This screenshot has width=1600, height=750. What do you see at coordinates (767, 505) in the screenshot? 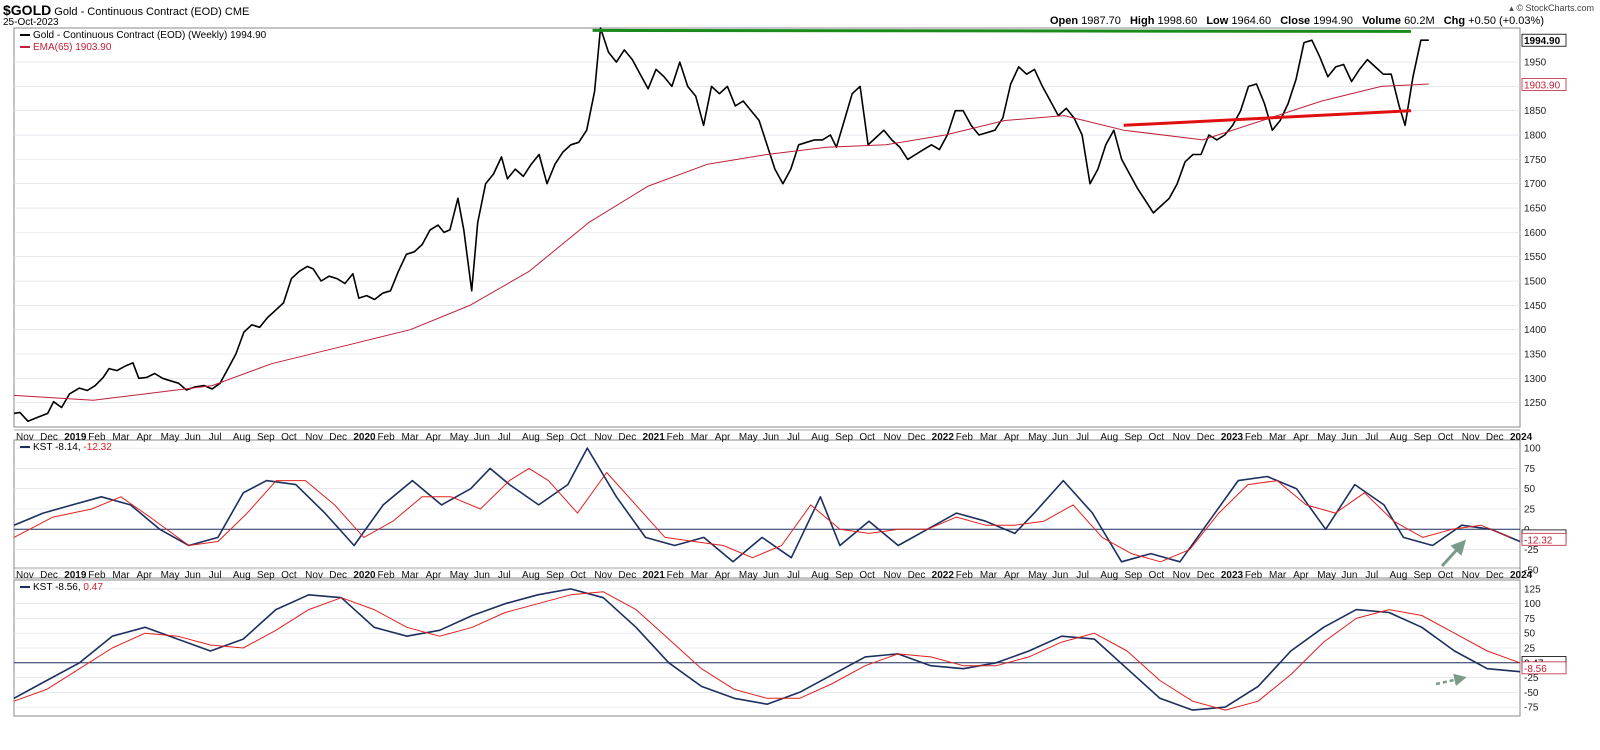
I see `kst1-kst-line` at bounding box center [767, 505].